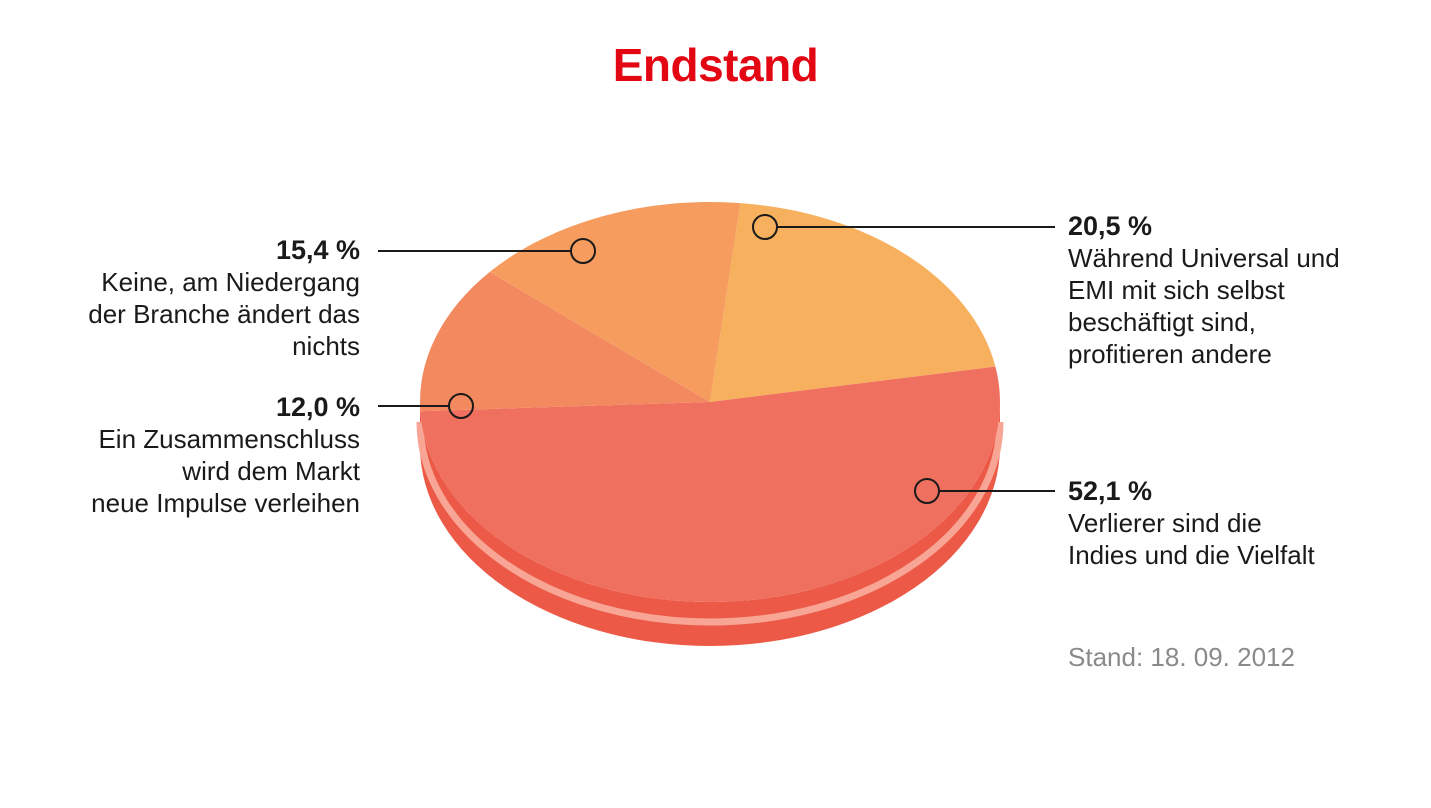 This screenshot has width=1431, height=808. Describe the element at coordinates (317, 250) in the screenshot. I see `slice-4-value: 15,4 %` at that location.